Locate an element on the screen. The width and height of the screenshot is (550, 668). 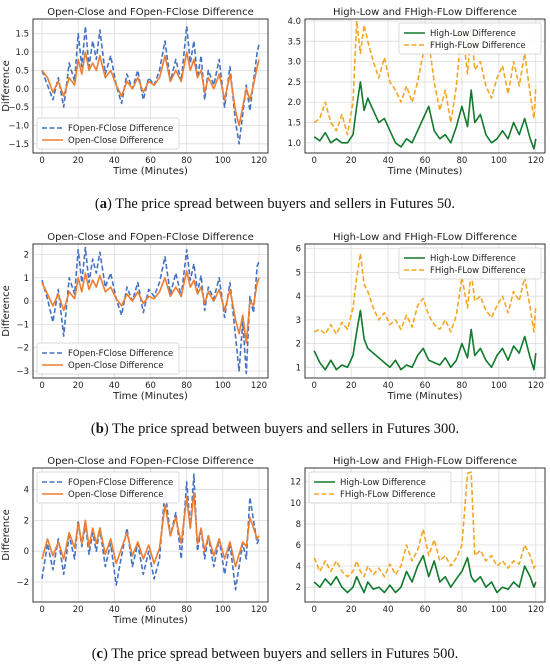
legend-label: Open-Close Difference is located at coordinates (115, 141).